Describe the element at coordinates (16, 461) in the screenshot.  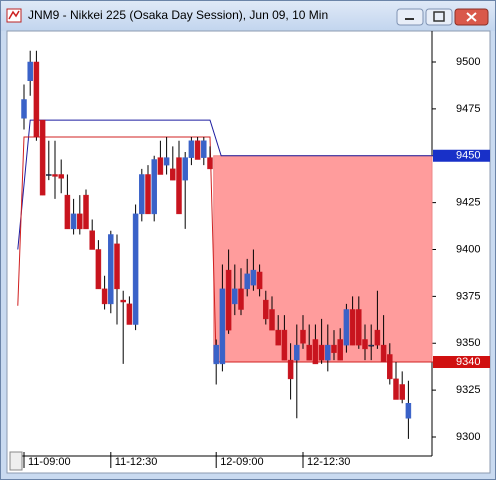
I see `scroll-box` at that location.